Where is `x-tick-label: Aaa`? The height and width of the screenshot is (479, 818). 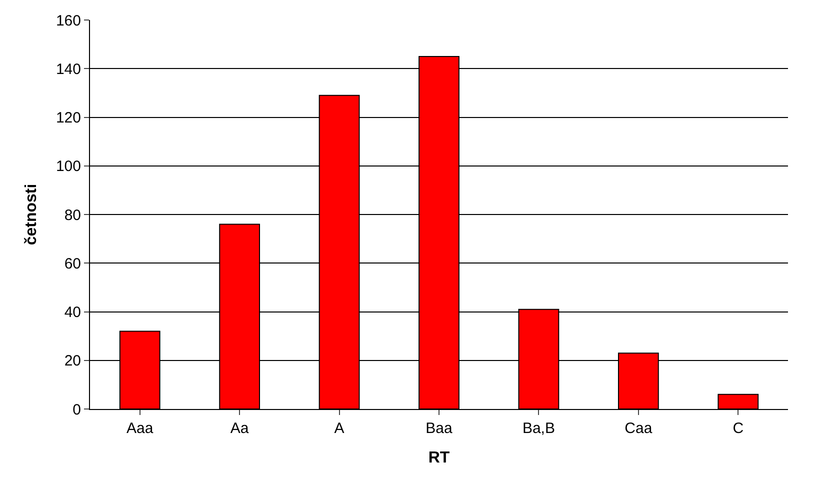
x-tick-label: Aaa is located at coordinates (140, 428).